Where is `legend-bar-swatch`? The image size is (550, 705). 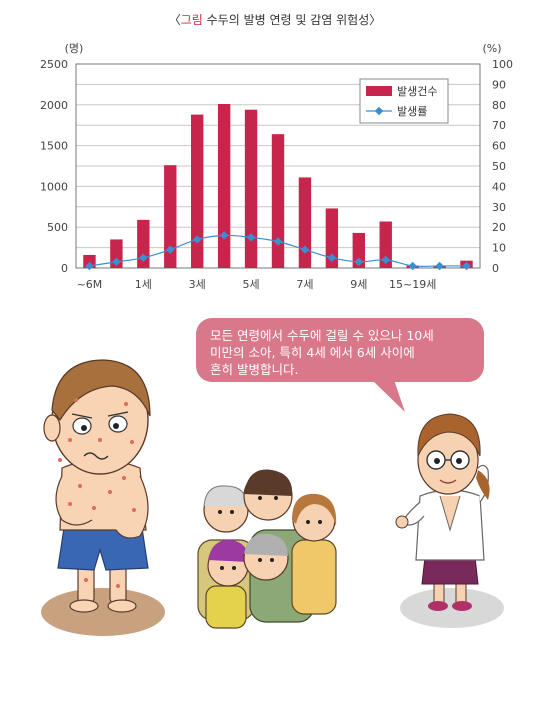
legend-bar-swatch is located at coordinates (379, 91).